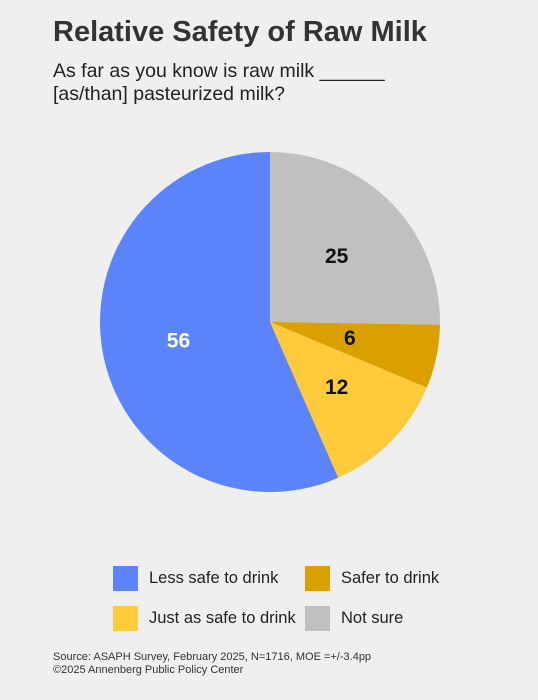 Image resolution: width=538 pixels, height=700 pixels. Describe the element at coordinates (337, 256) in the screenshot. I see `pie-label-not-sure: 25` at that location.